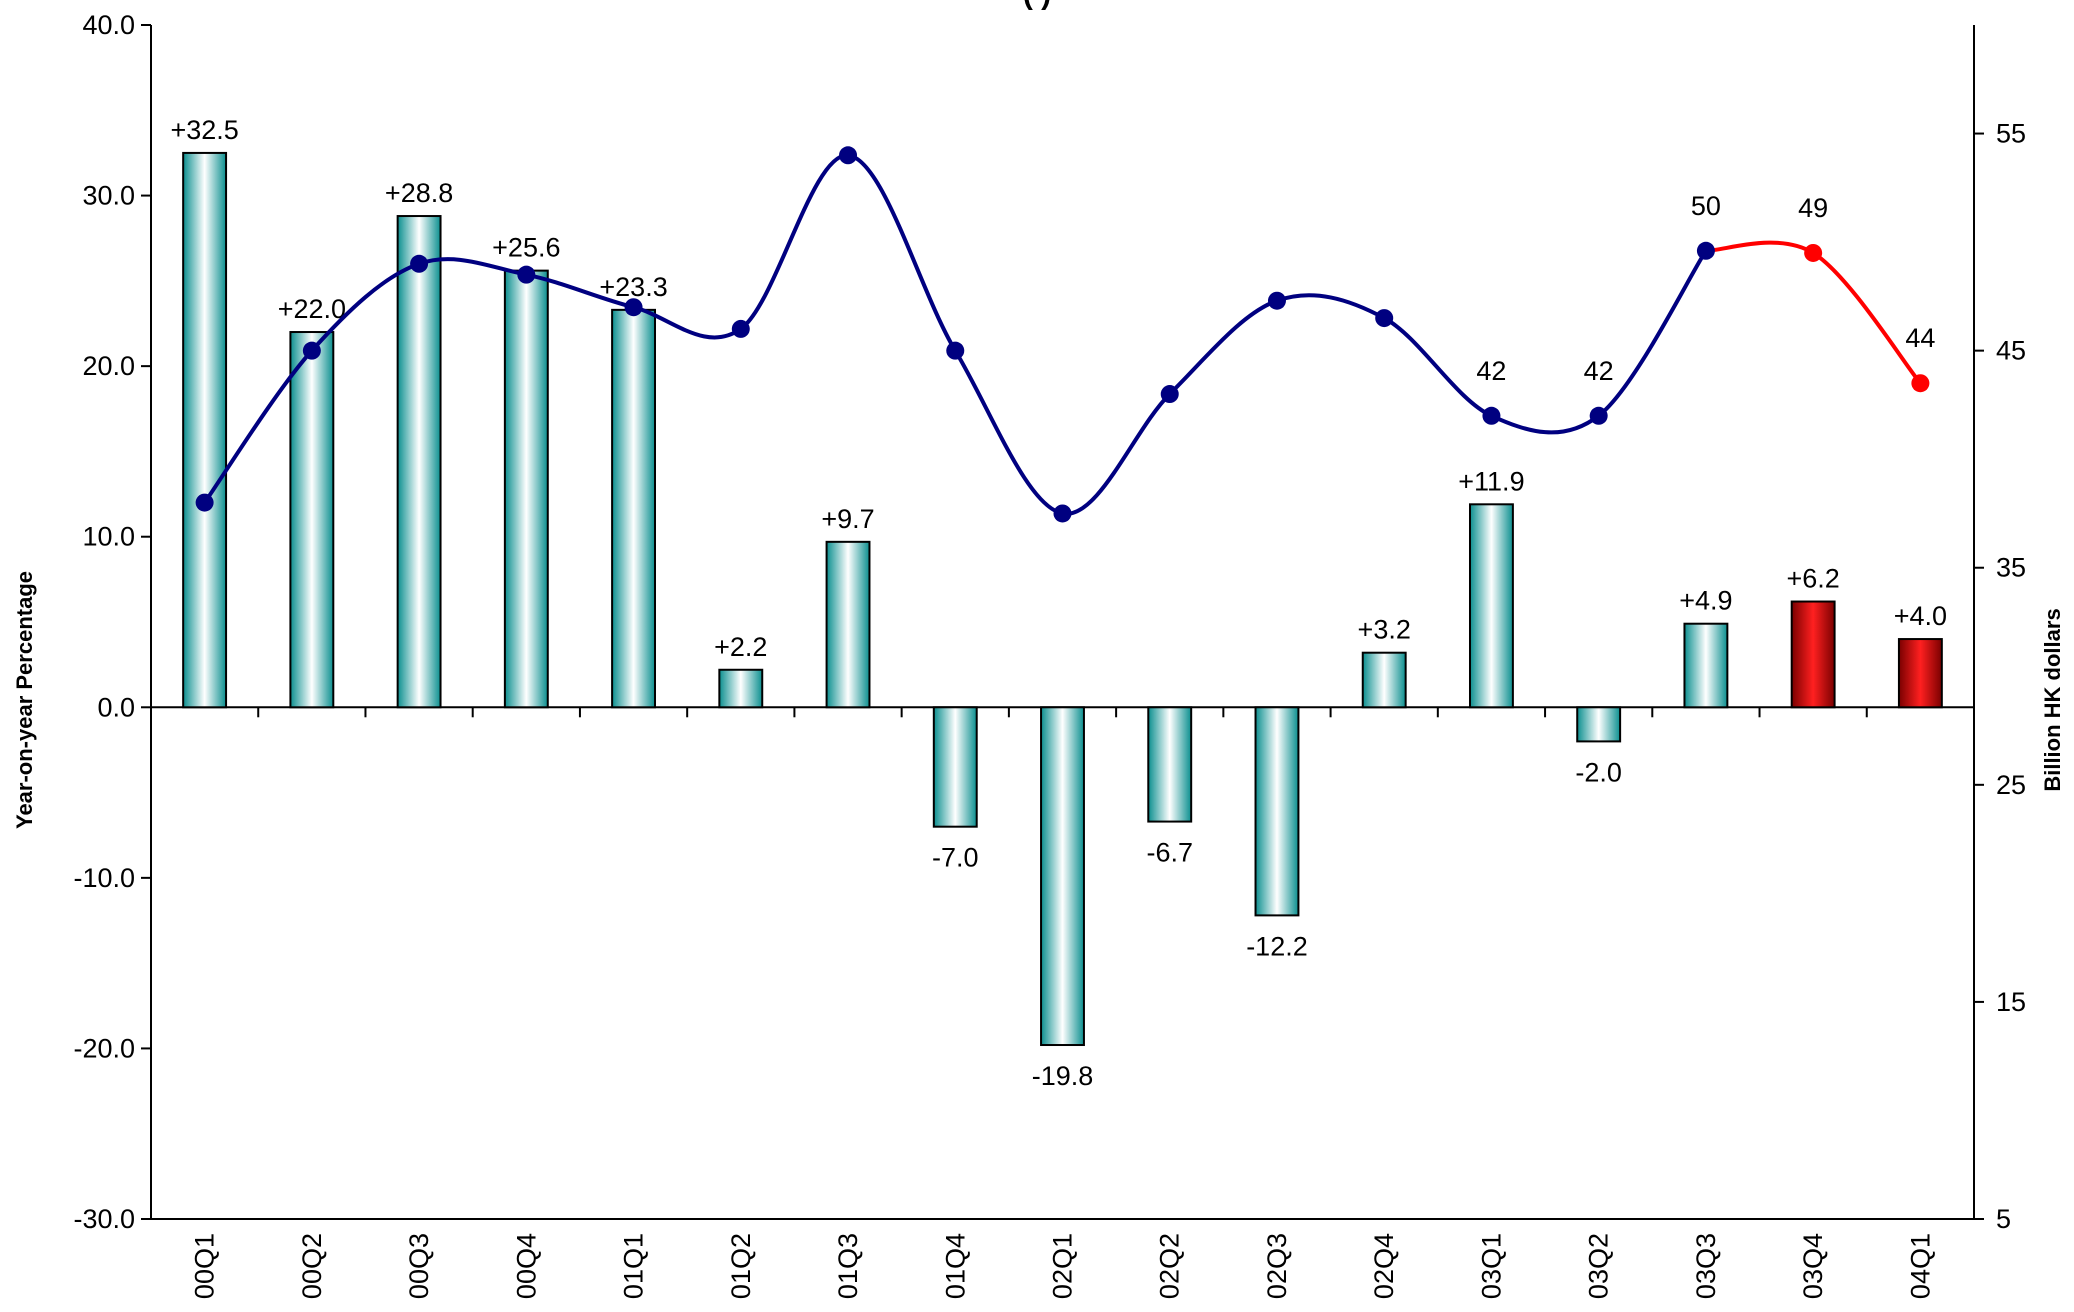 Image resolution: width=2074 pixels, height=1312 pixels. What do you see at coordinates (116, 707) in the screenshot?
I see `y-tick-label: 0.0` at bounding box center [116, 707].